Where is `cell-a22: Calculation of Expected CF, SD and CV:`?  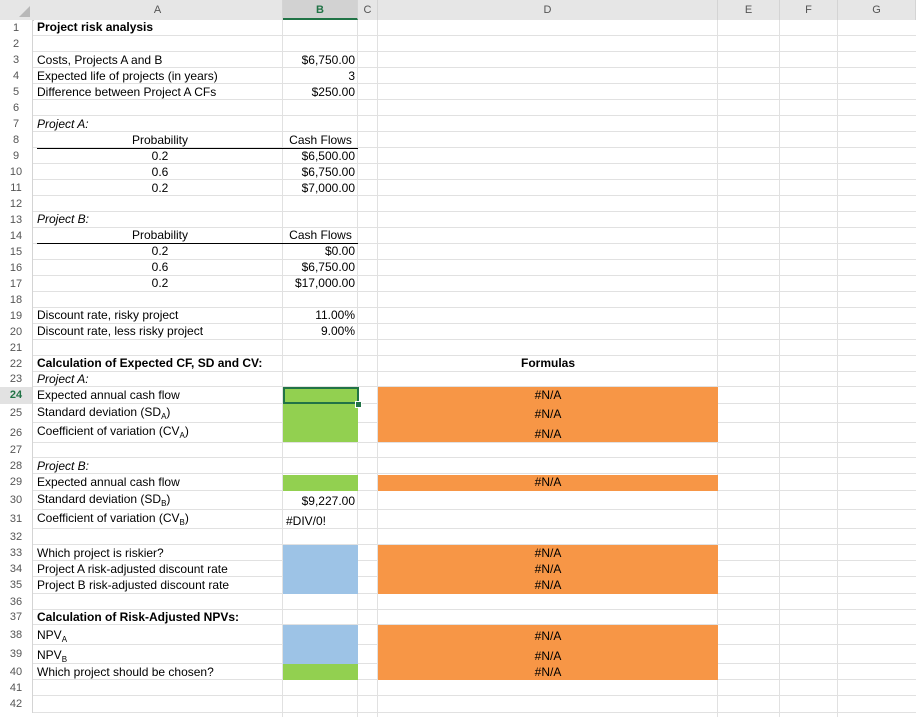 cell-a22: Calculation of Expected CF, SD and CV: is located at coordinates (150, 363).